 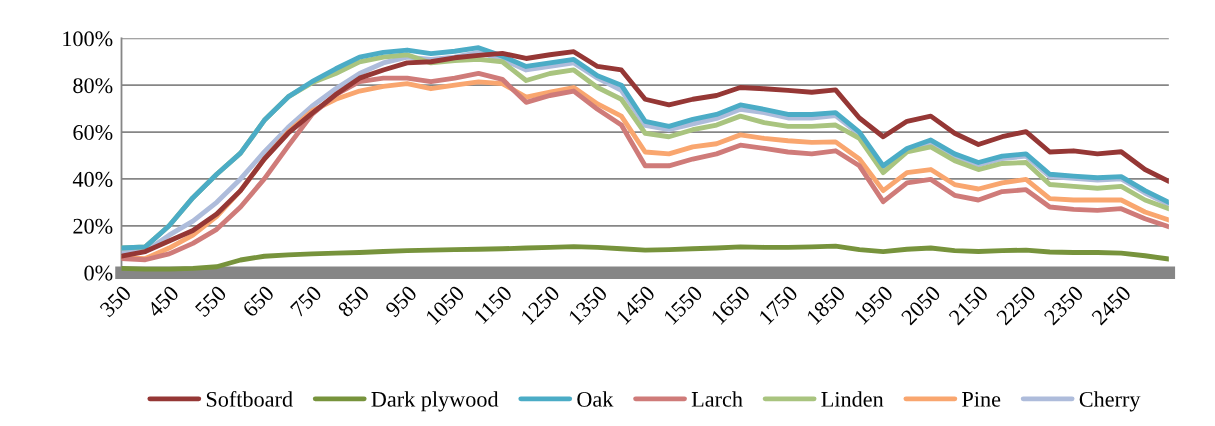 What do you see at coordinates (1110, 401) in the screenshot?
I see `legend-label: Cherry` at bounding box center [1110, 401].